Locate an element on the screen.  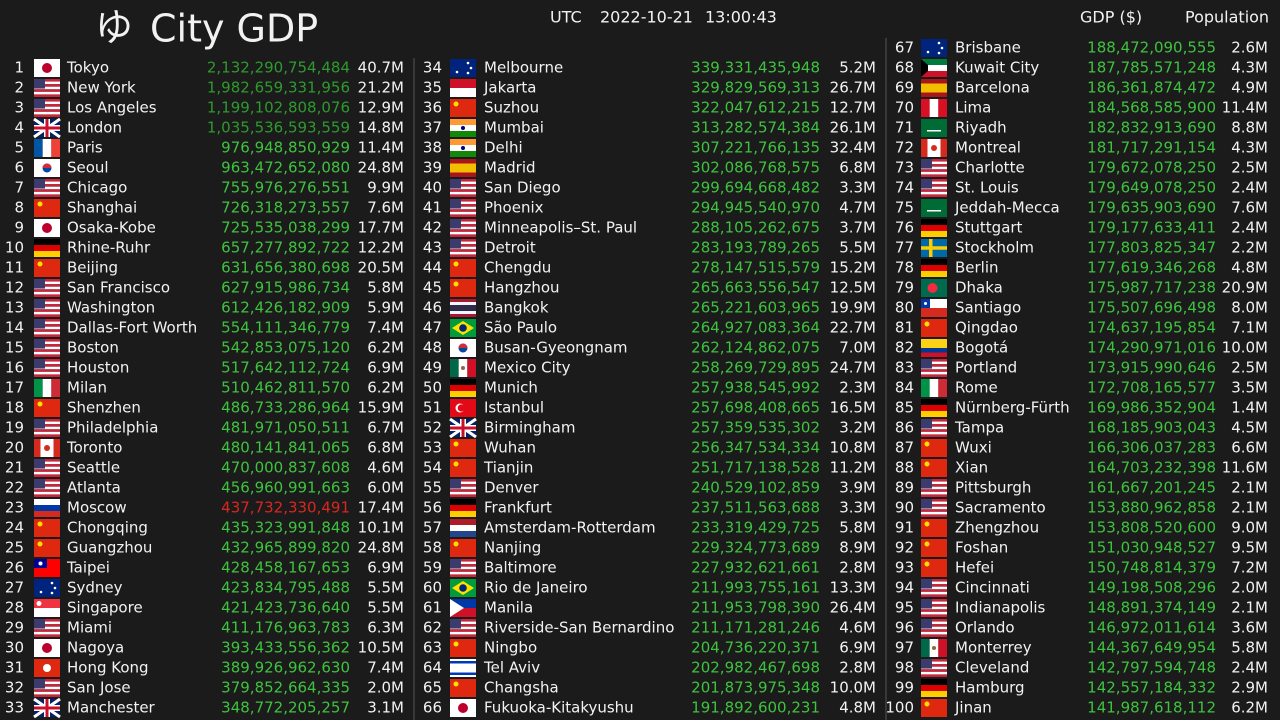
population-value: 2.5M is located at coordinates (1249, 168).